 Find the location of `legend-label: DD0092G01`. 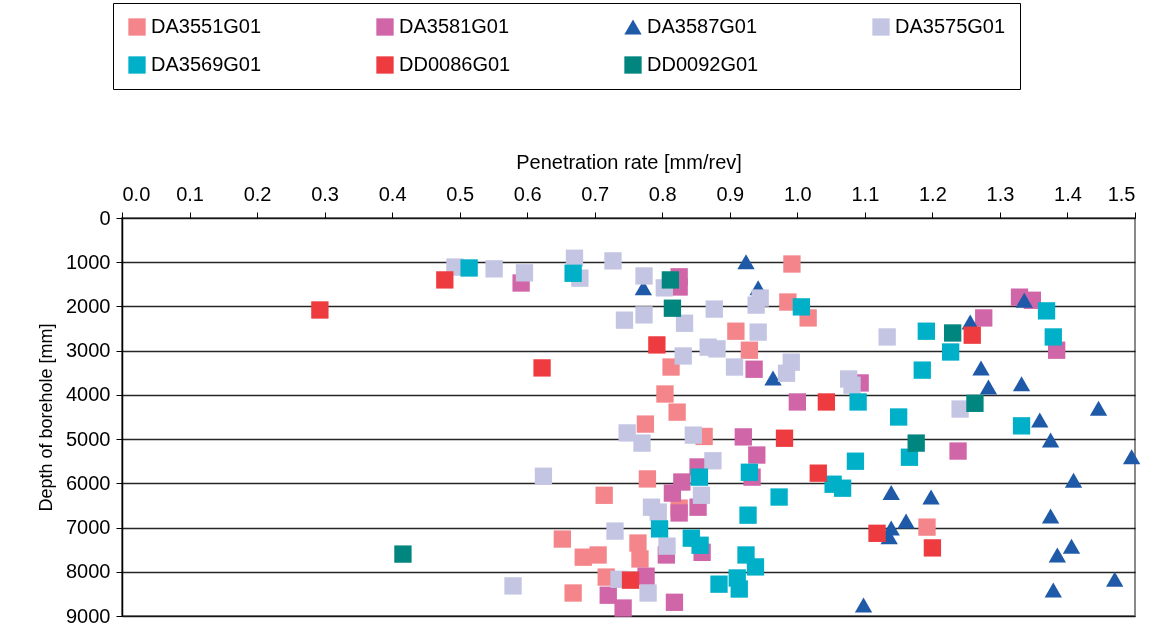

legend-label: DD0092G01 is located at coordinates (703, 64).